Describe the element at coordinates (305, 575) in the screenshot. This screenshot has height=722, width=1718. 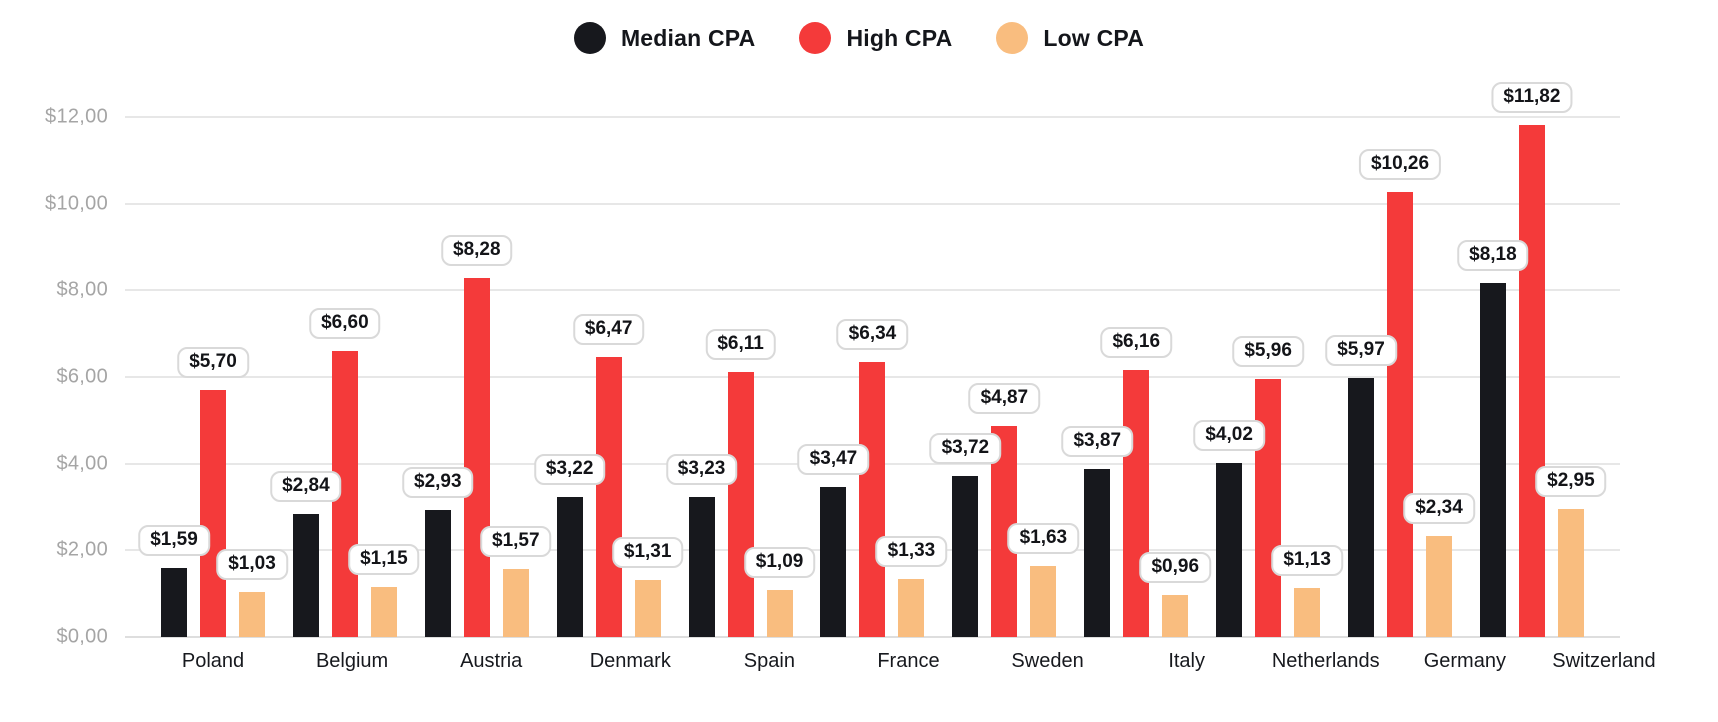
I see `bar-median-cpa-belgium` at that location.